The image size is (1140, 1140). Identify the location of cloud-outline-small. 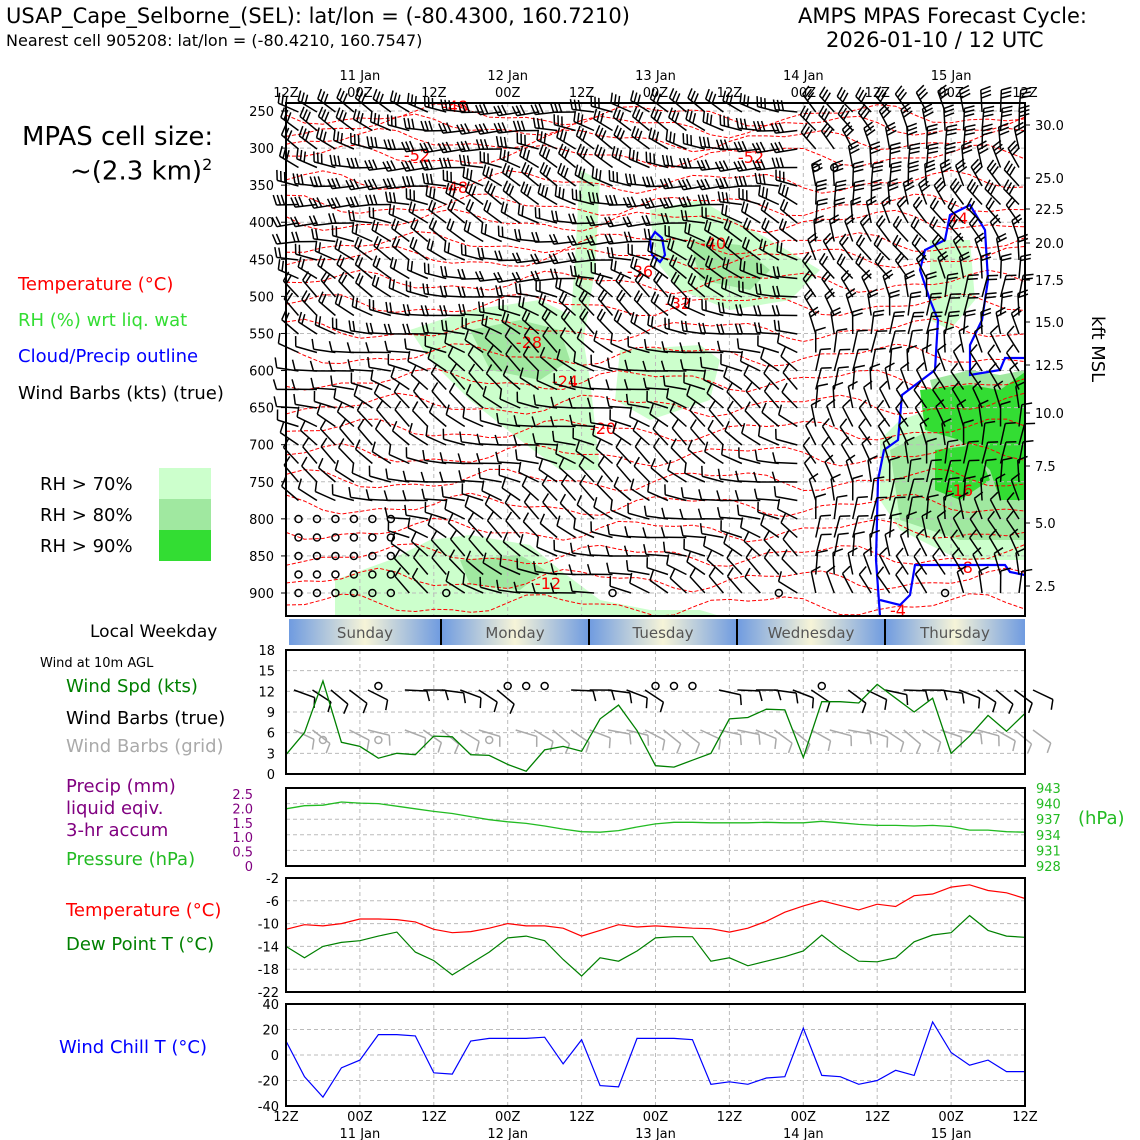
(657, 247).